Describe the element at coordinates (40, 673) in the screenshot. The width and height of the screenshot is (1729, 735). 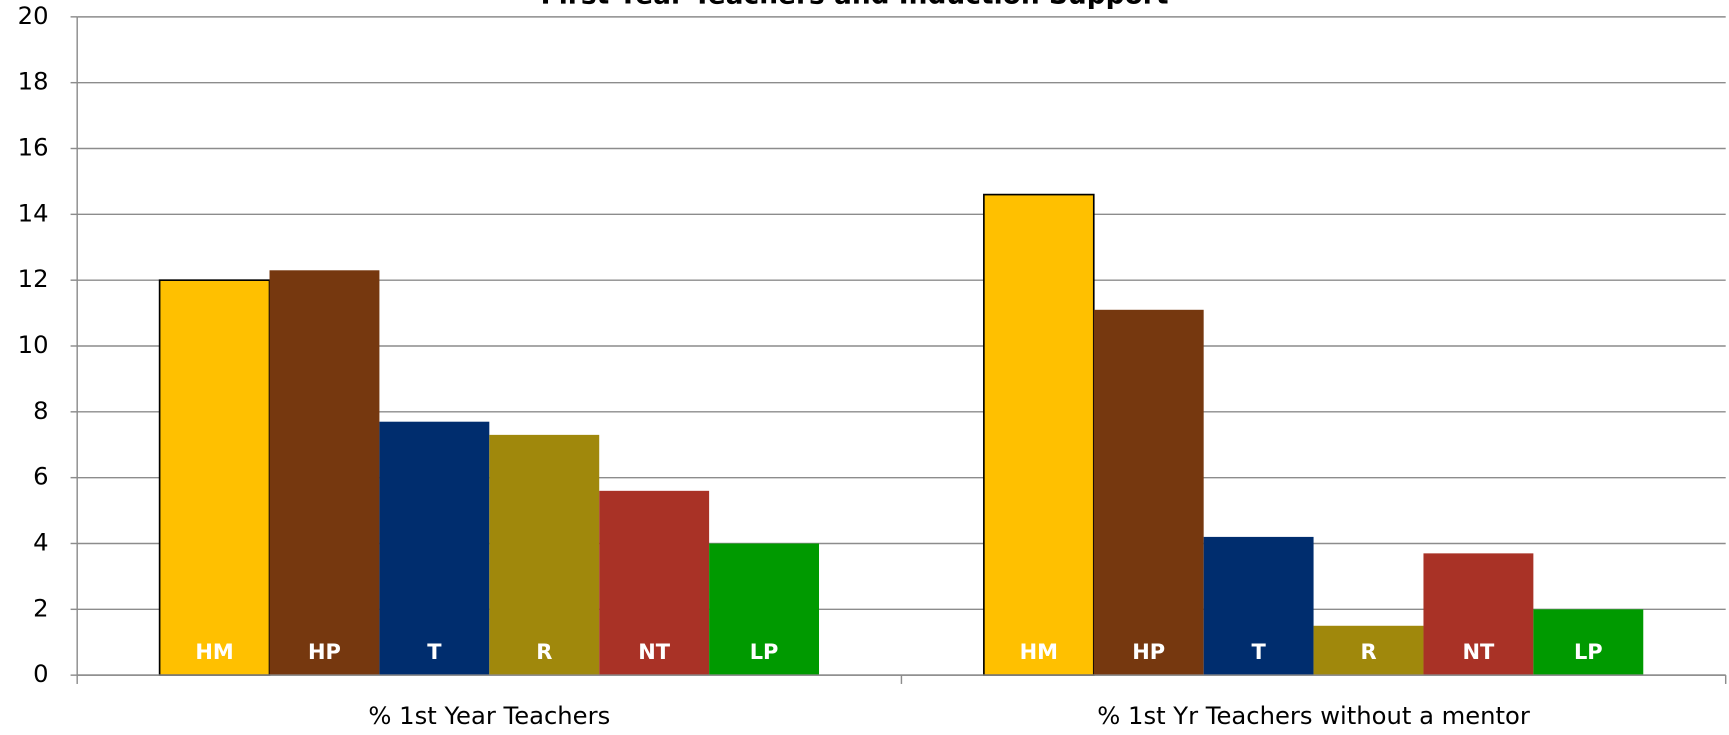
I see `y-tick-label: 0` at that location.